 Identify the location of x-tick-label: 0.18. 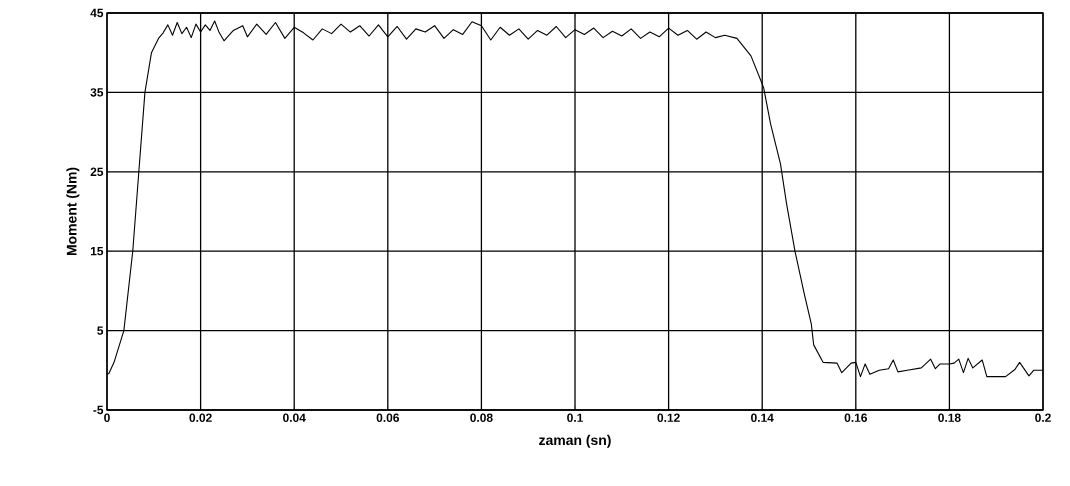
(949, 417).